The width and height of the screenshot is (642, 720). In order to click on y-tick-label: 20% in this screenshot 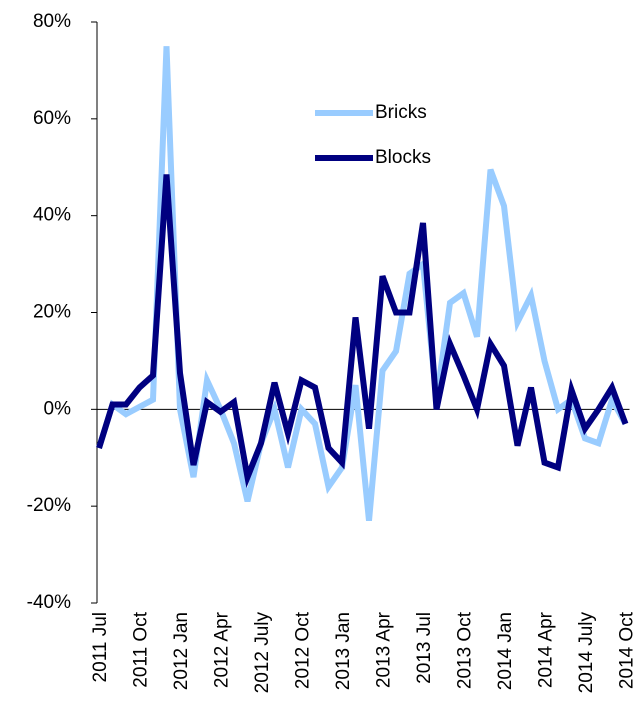, I will do `click(52, 312)`.